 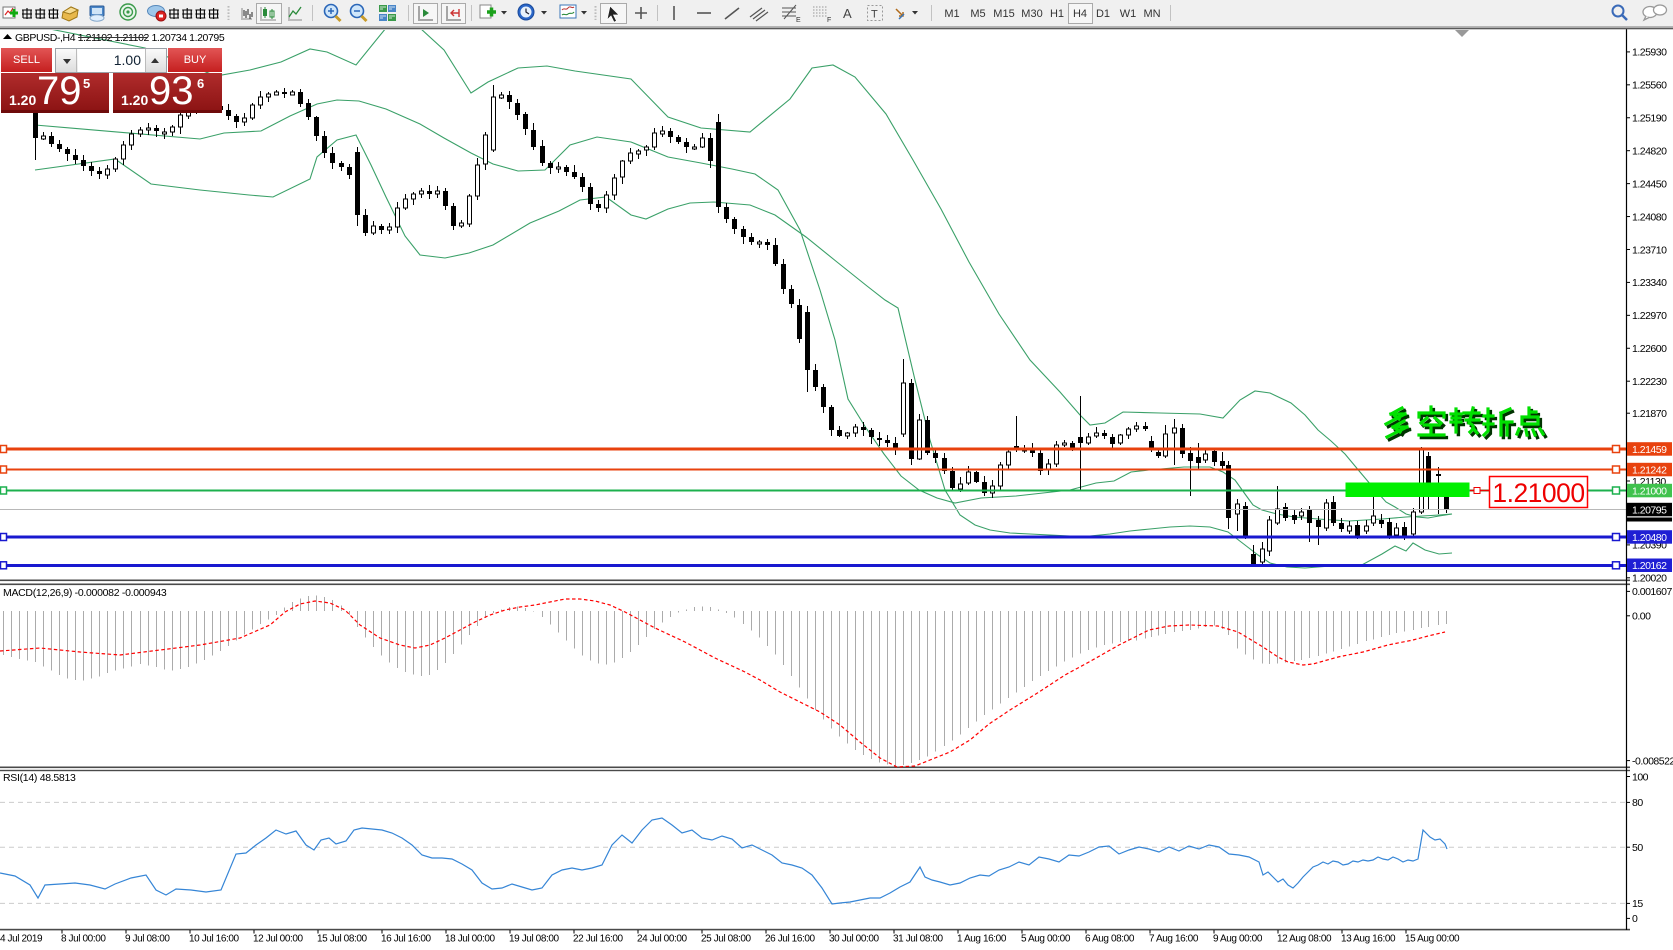 What do you see at coordinates (470, 939) in the screenshot?
I see `svg-text: 18 Jul 00:00` at bounding box center [470, 939].